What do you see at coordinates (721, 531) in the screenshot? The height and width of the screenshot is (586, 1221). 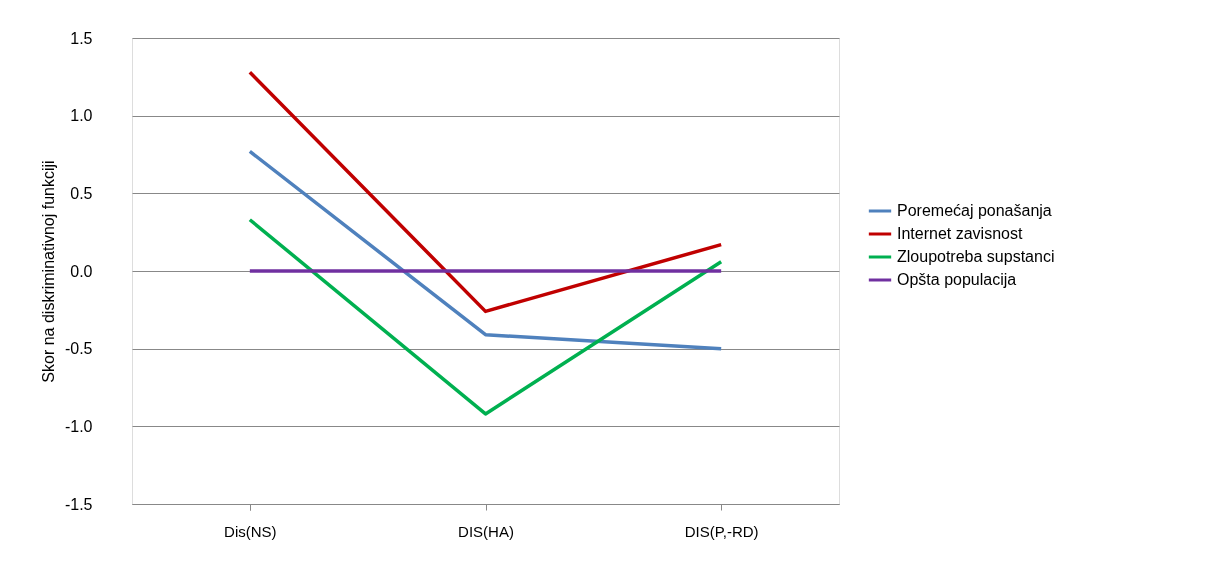 I see `x-tick-label: DIS(P,-RD)` at bounding box center [721, 531].